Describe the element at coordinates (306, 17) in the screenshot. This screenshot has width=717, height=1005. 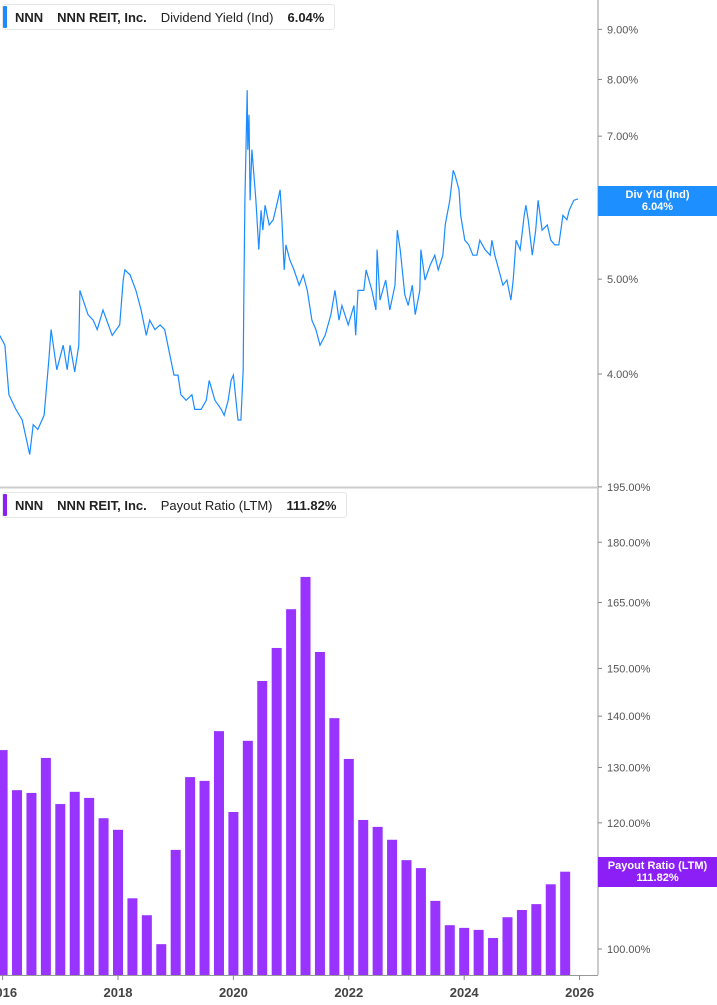
I see `legend-value: 6.04%` at that location.